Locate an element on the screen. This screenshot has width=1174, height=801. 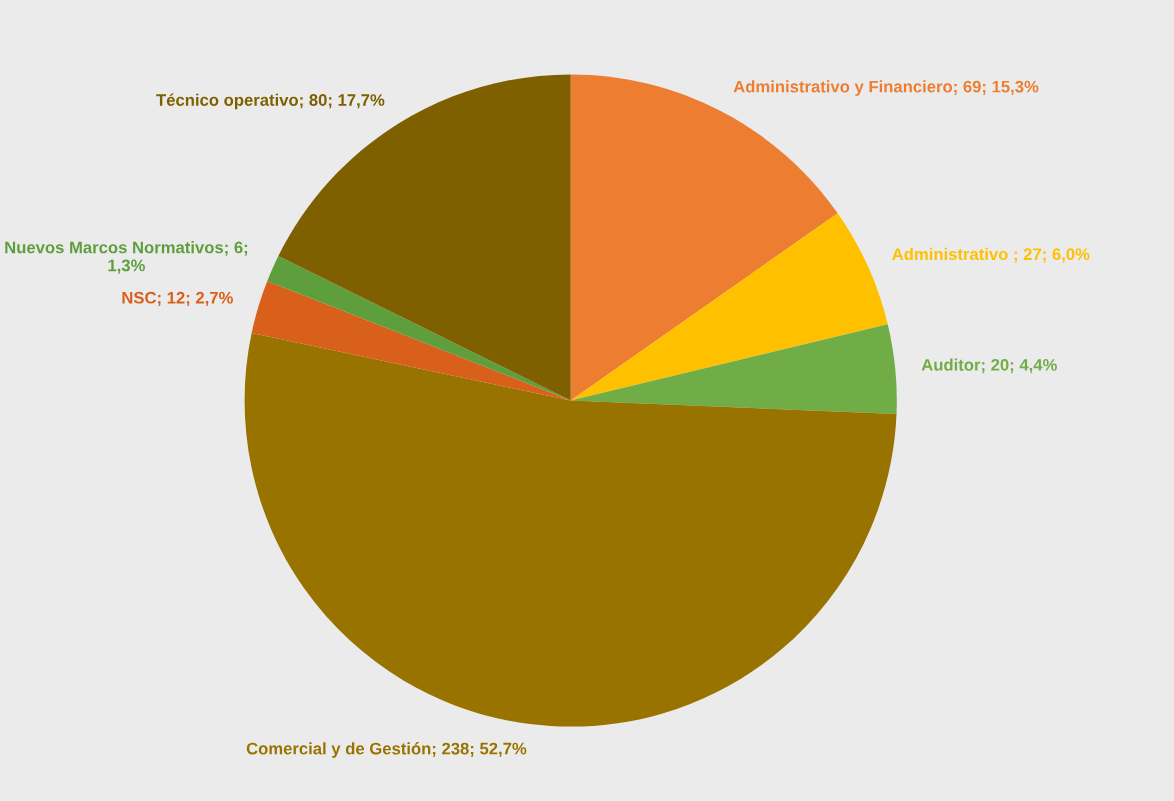
slice-label: Comercial y de Gestión; 238; 52,7% is located at coordinates (386, 750).